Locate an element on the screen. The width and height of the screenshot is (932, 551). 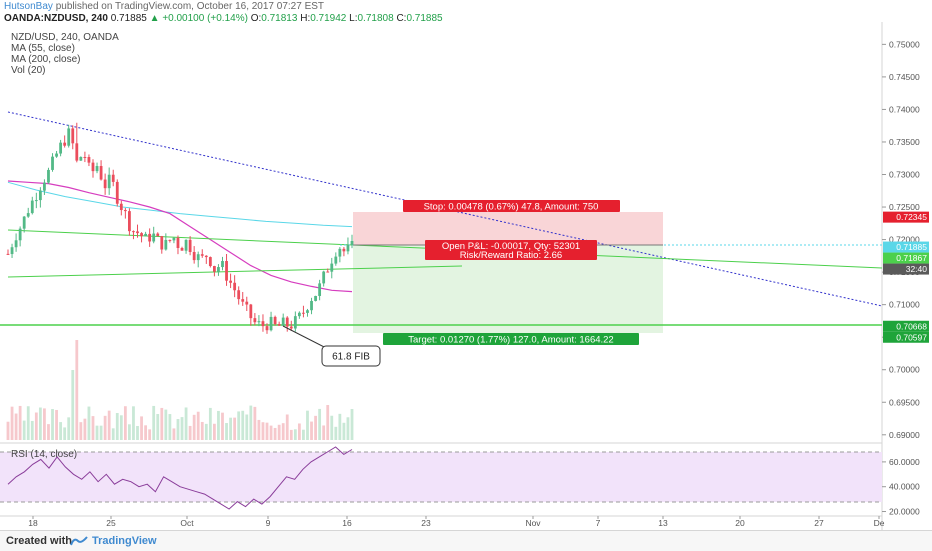
legend-ma200: MA (200, close) is located at coordinates (46, 59).